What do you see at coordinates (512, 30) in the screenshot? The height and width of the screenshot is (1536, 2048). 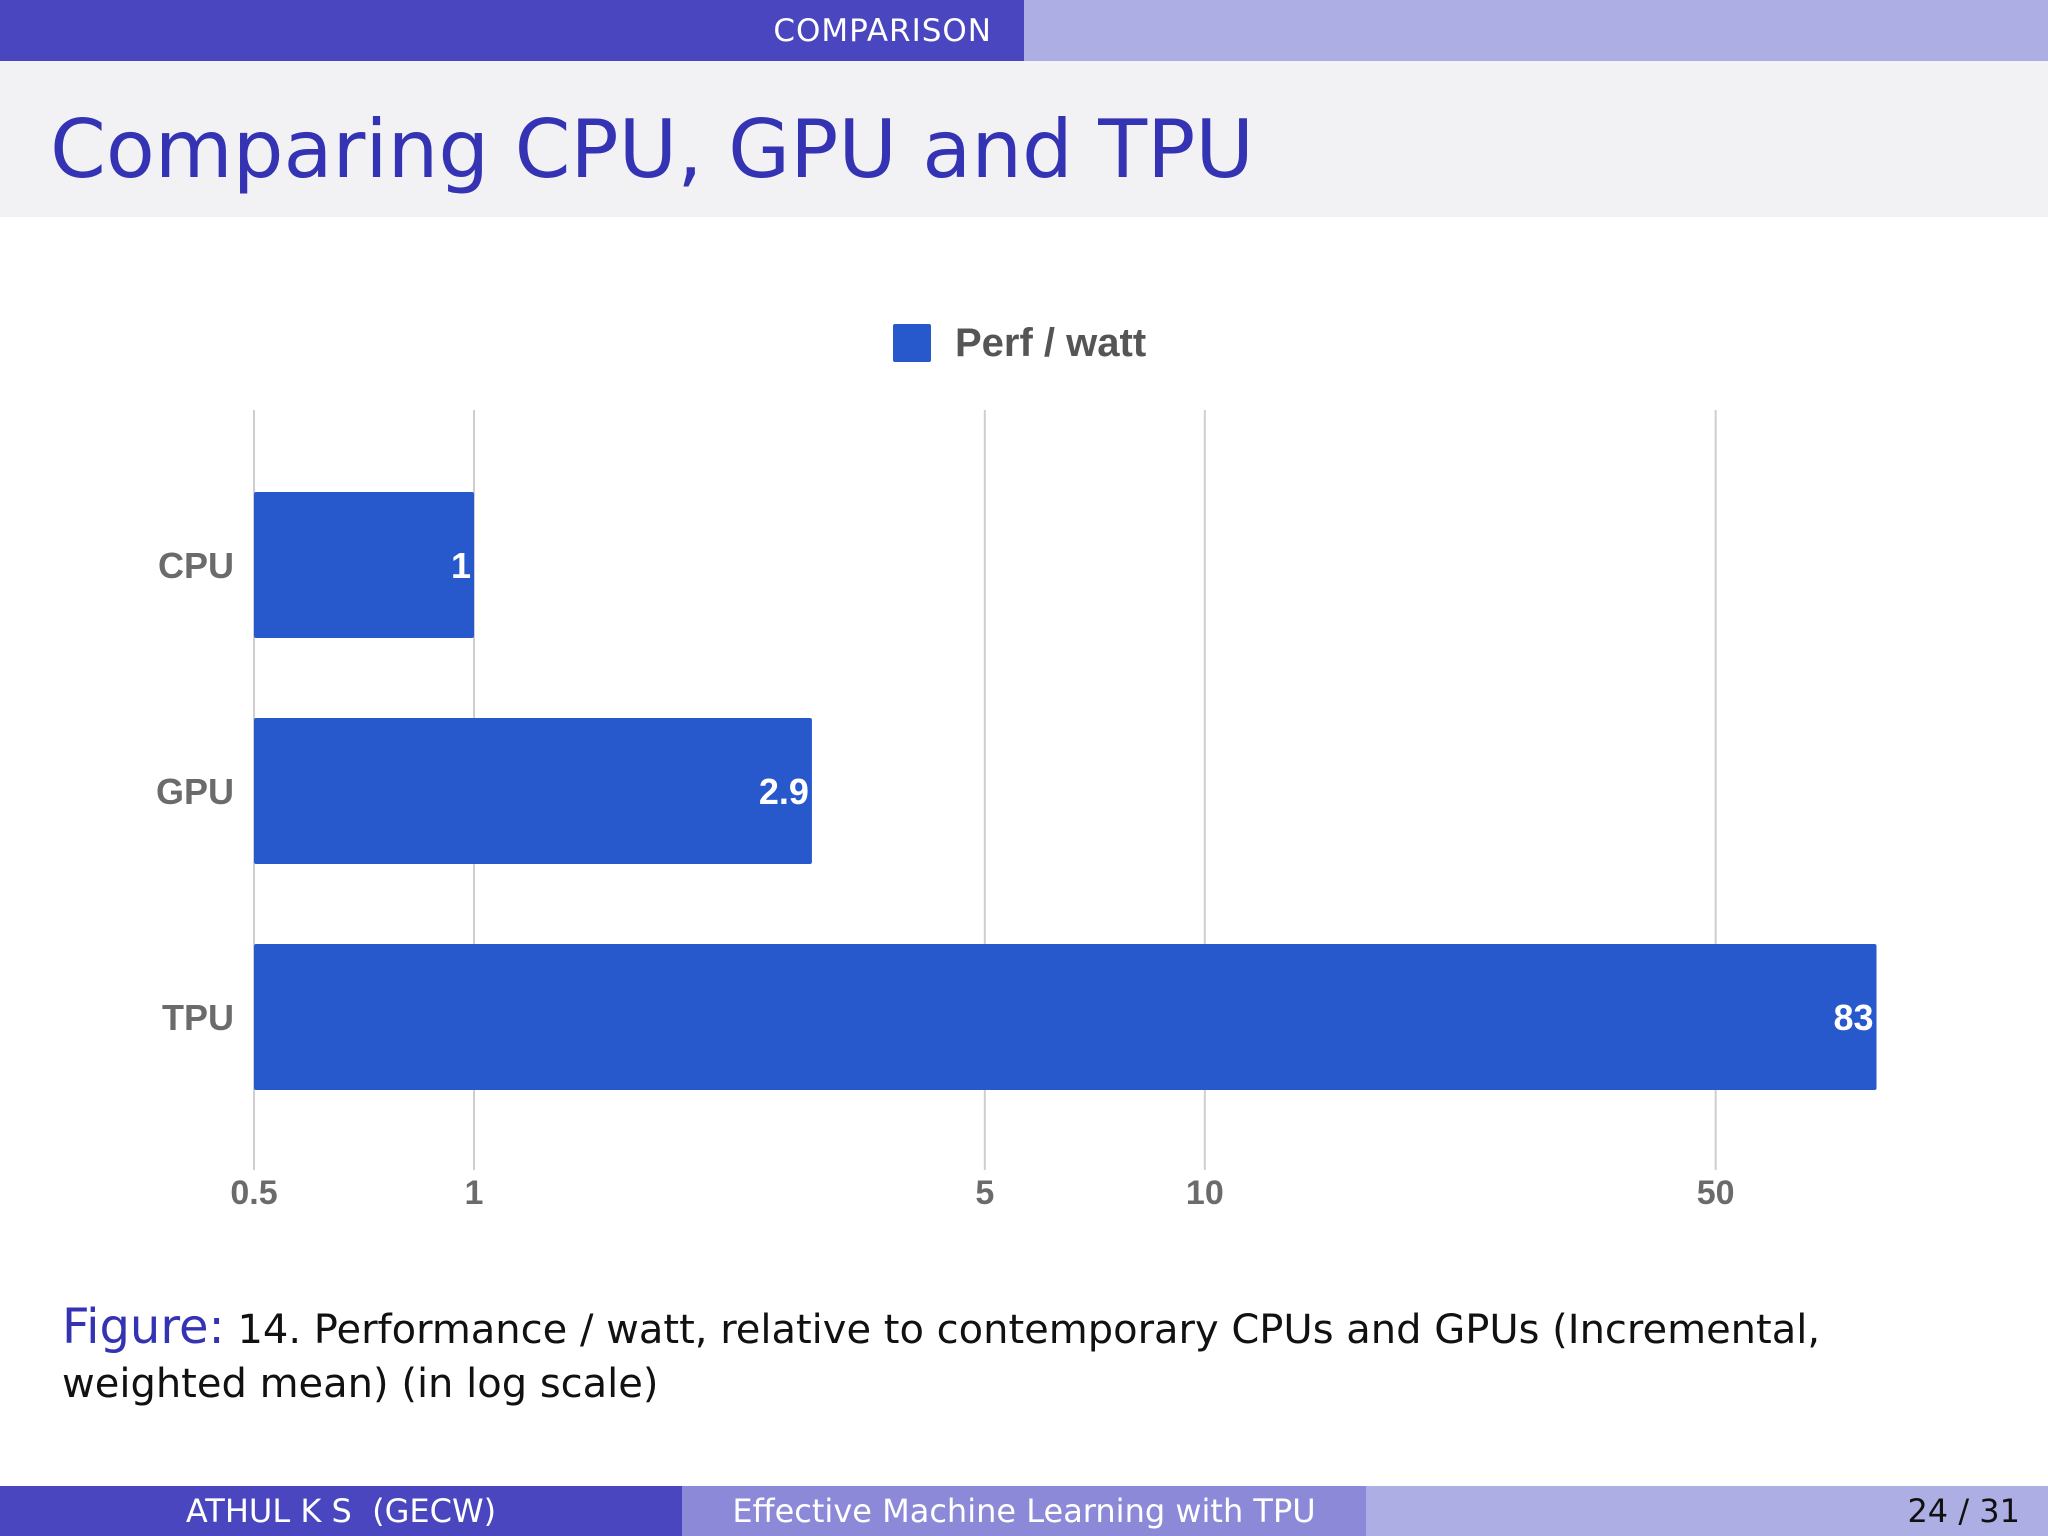 I see `section-label: COMPARISON` at bounding box center [512, 30].